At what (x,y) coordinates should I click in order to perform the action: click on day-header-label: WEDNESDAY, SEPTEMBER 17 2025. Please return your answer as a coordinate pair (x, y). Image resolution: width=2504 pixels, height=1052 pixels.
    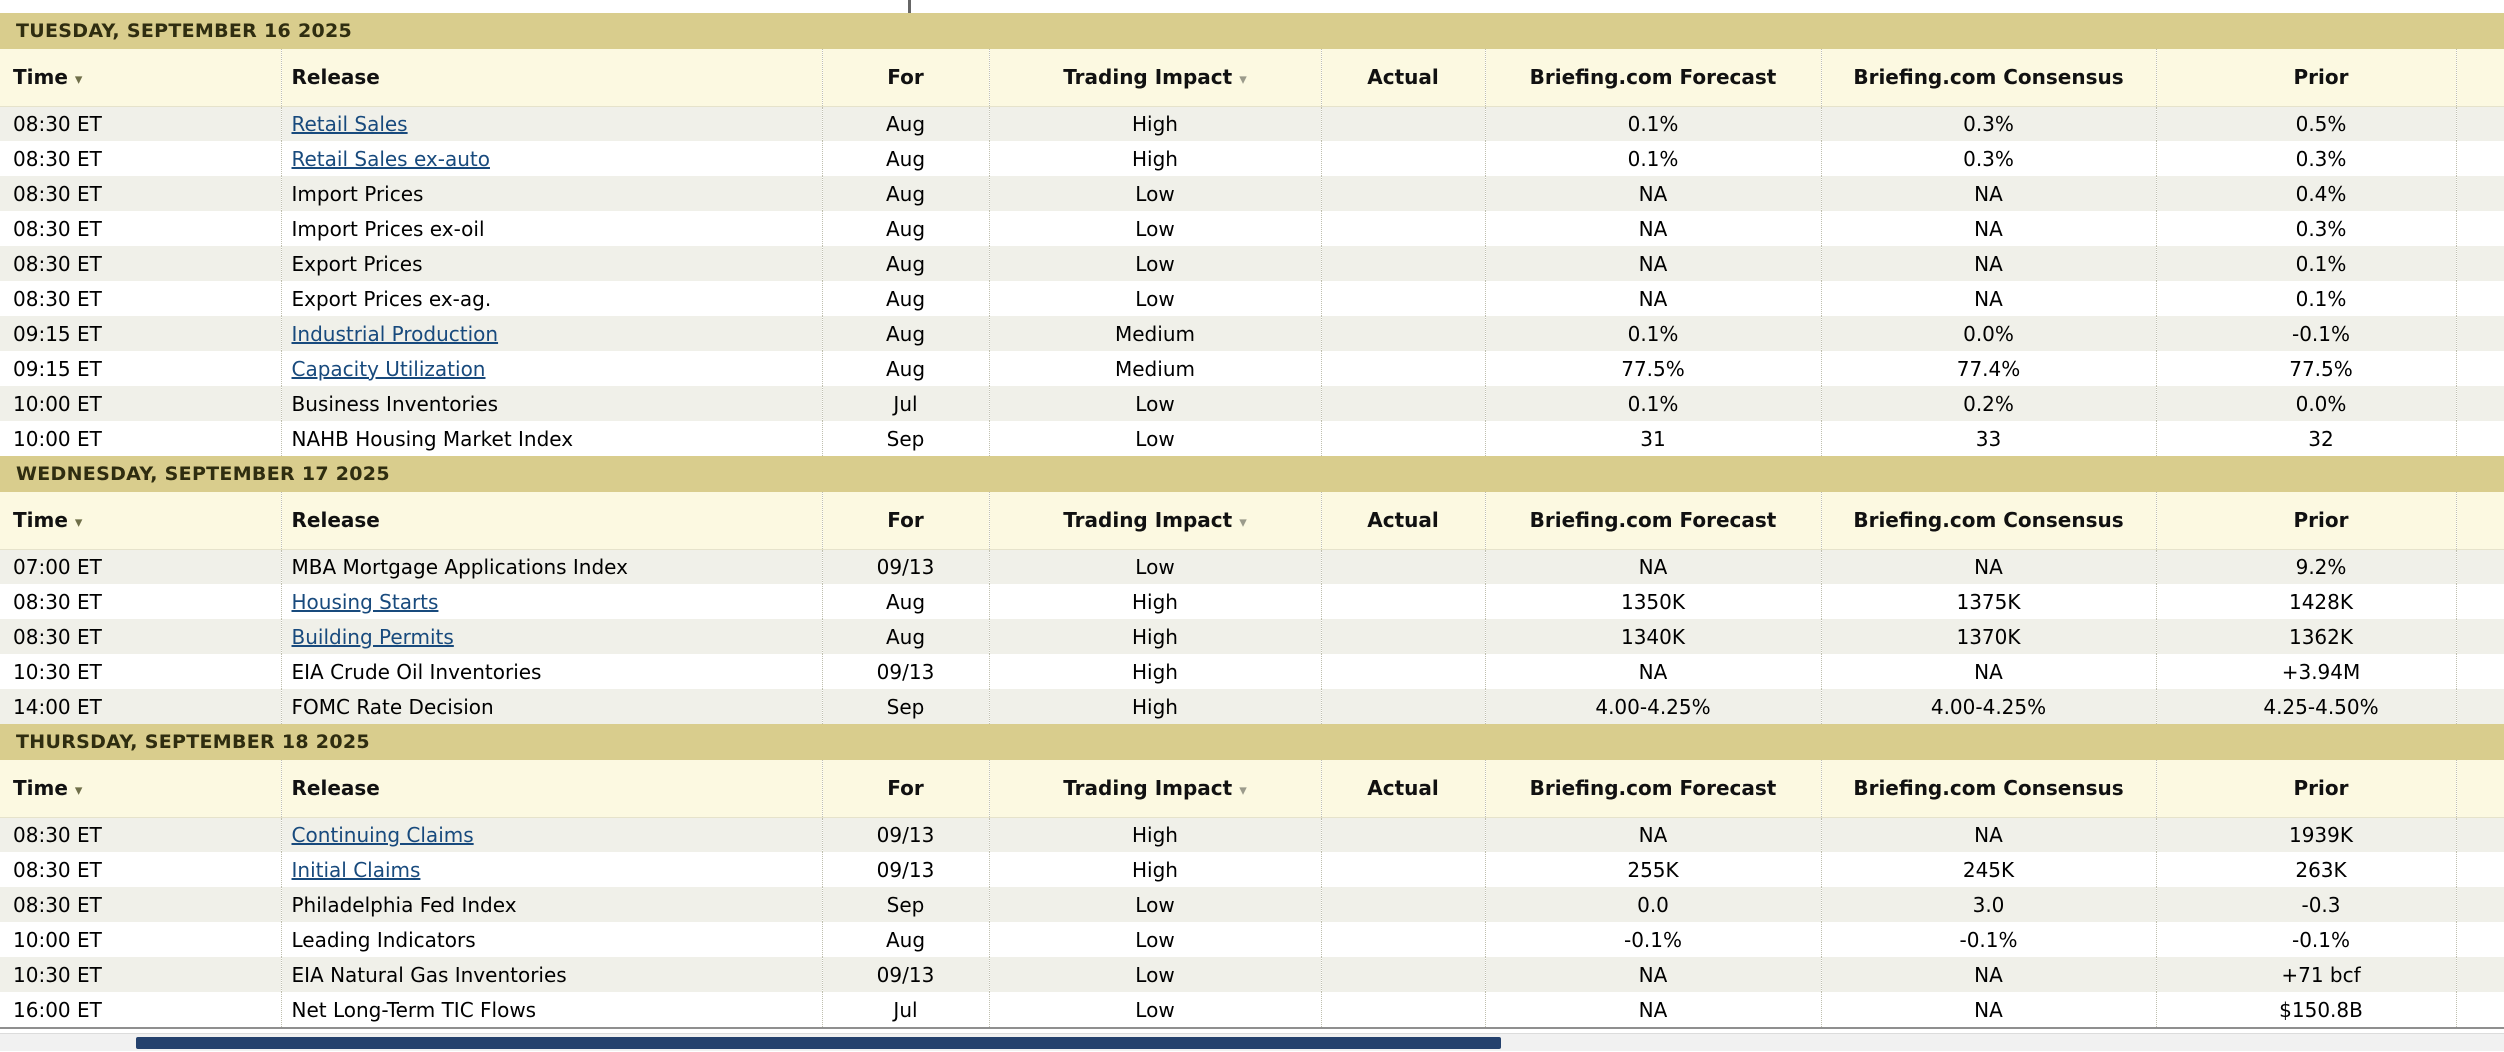
    Looking at the image, I should click on (203, 474).